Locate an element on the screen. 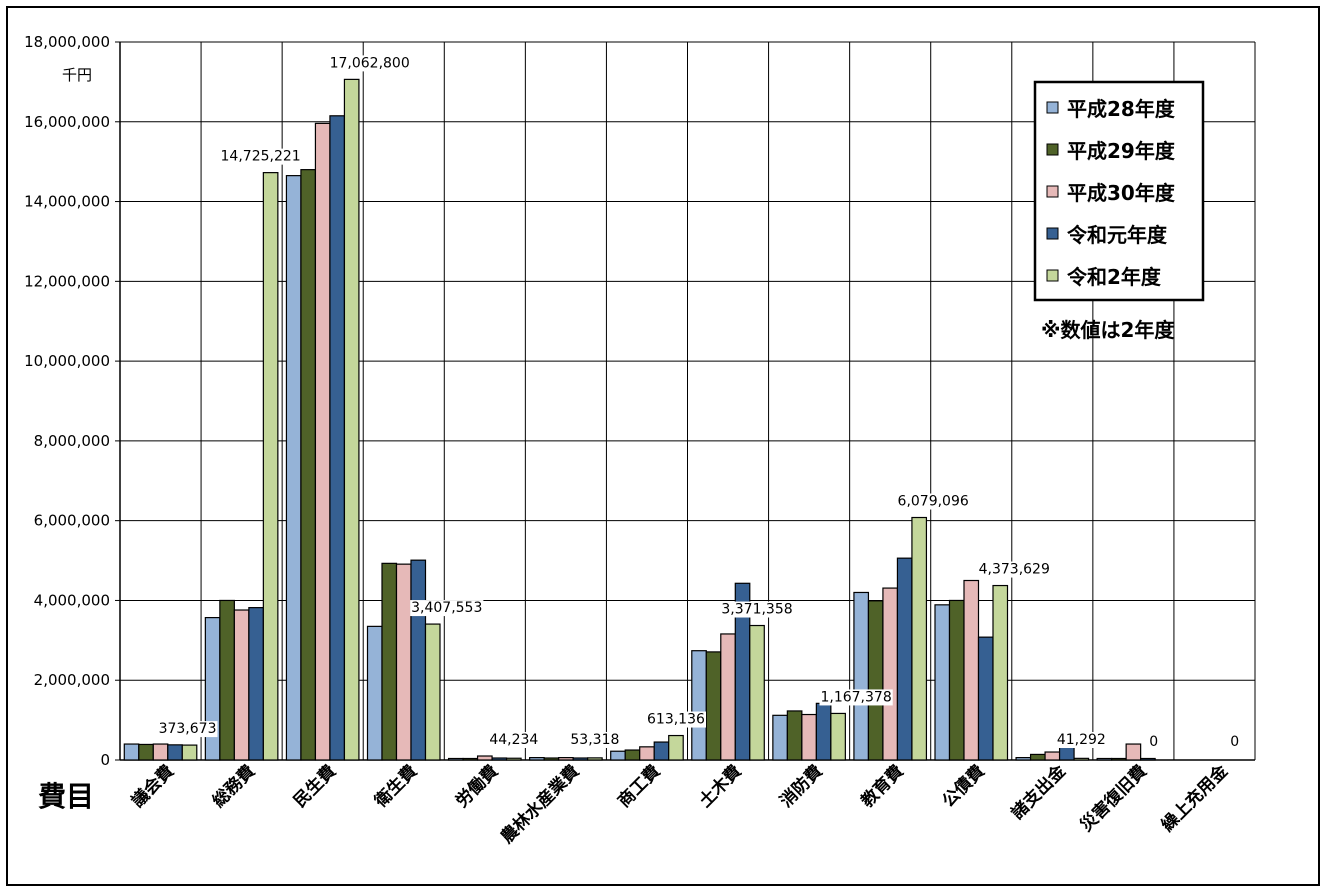 The width and height of the screenshot is (1328, 892). x-category-label: 議会費 is located at coordinates (152, 786).